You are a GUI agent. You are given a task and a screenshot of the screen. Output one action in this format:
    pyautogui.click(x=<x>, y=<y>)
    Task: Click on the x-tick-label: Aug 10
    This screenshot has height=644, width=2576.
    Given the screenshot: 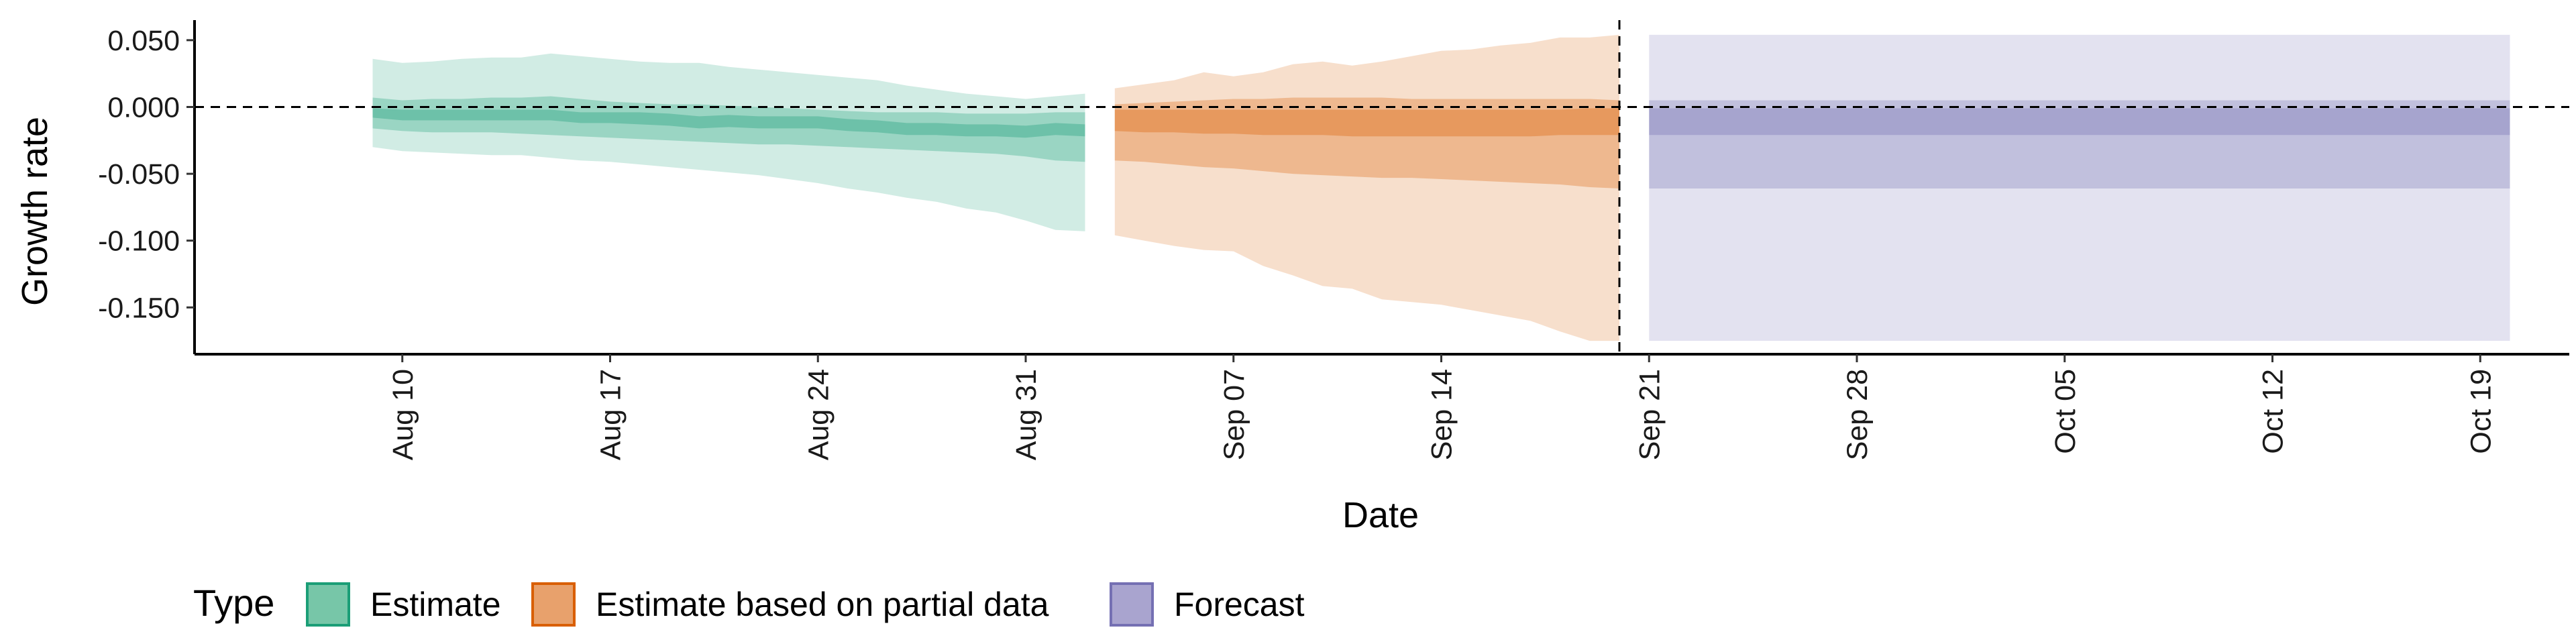 What is the action you would take?
    pyautogui.click(x=403, y=414)
    